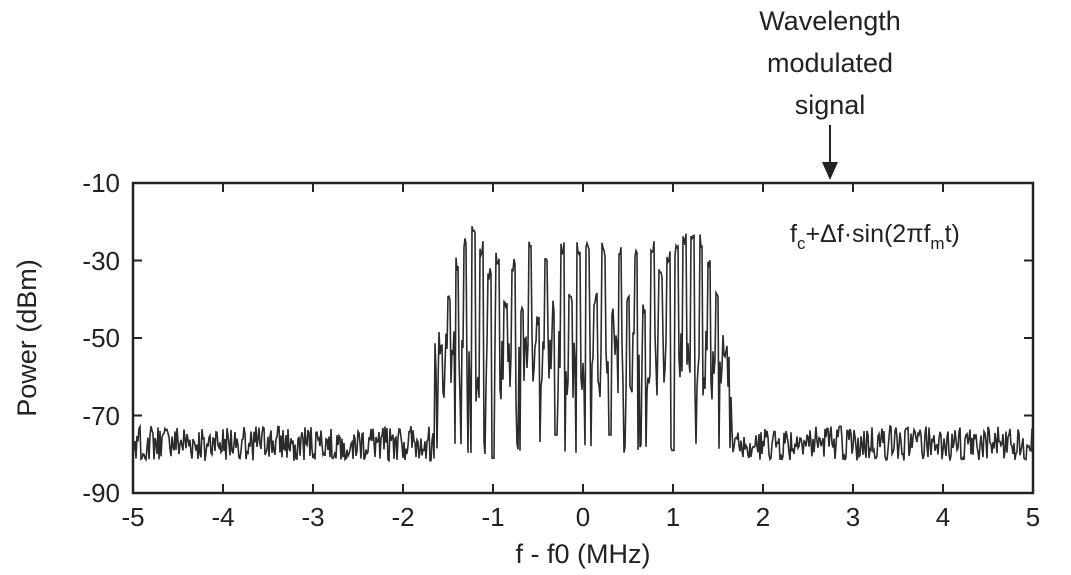 The image size is (1071, 575). Describe the element at coordinates (830, 171) in the screenshot. I see `annotation-arrow-head` at that location.